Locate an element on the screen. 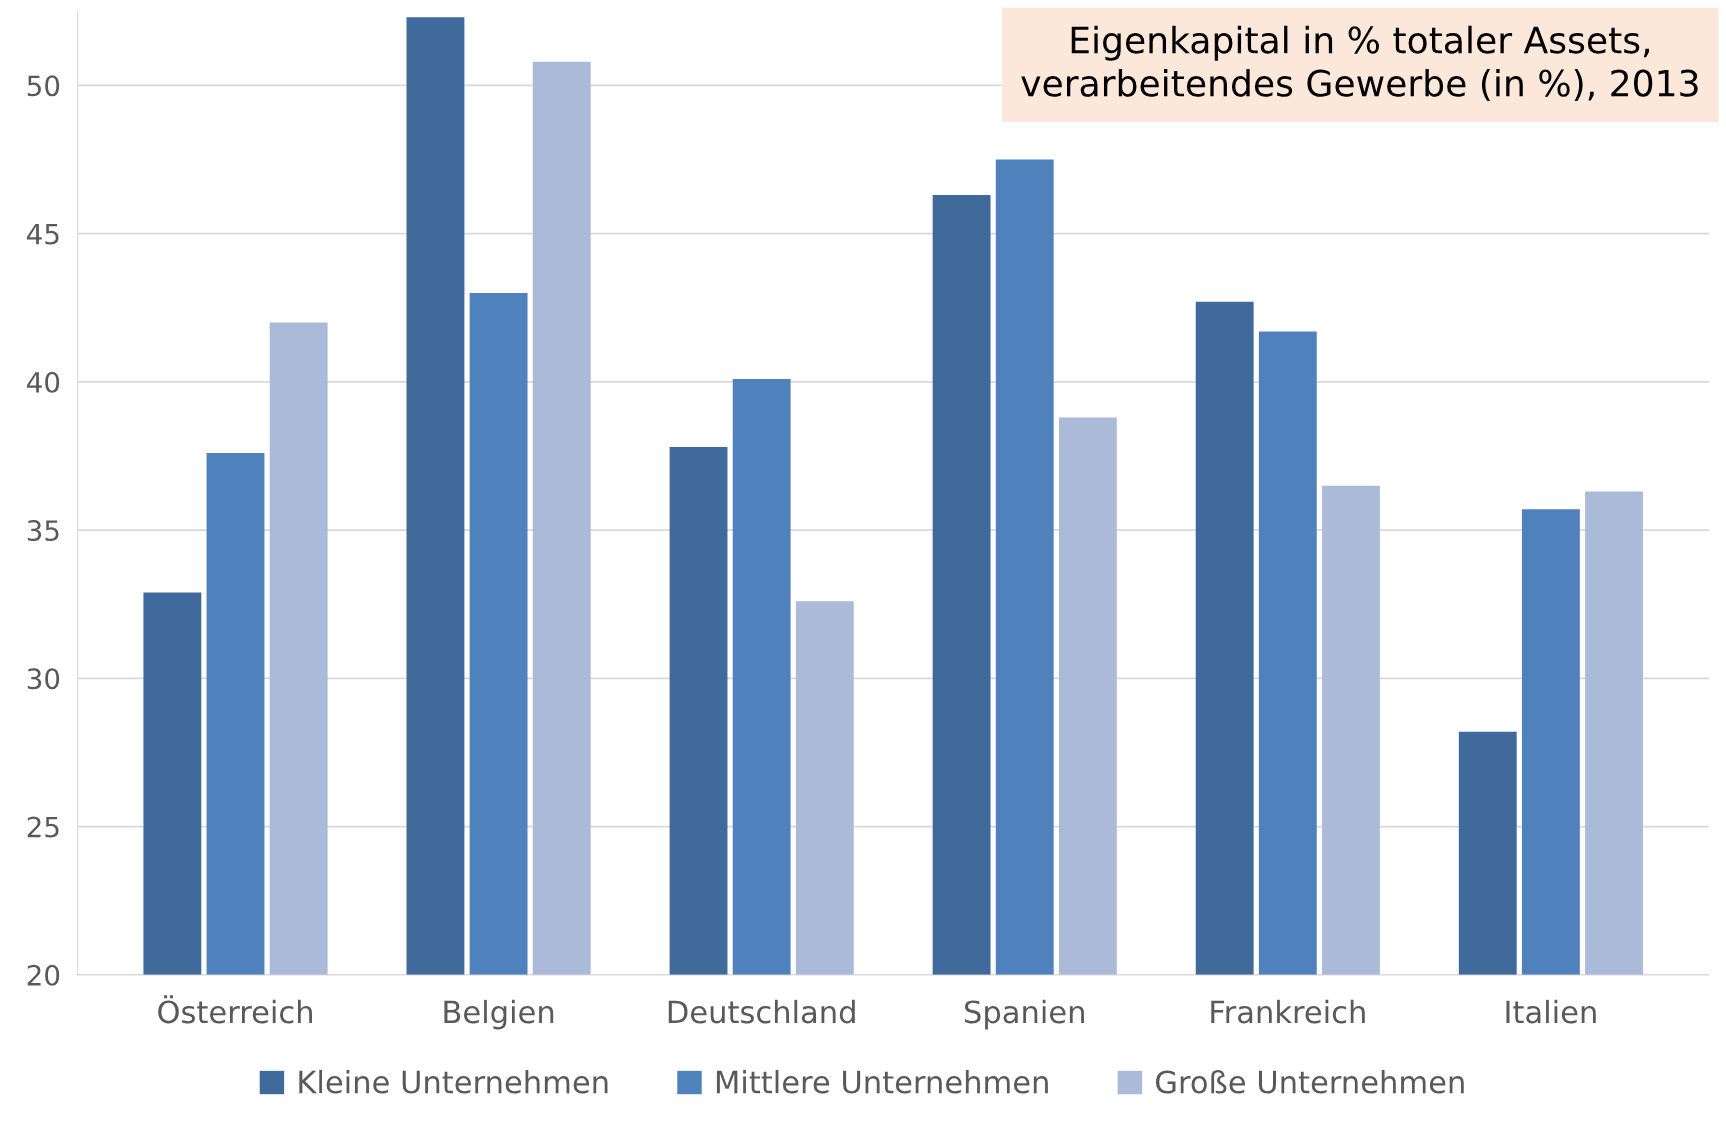 Image resolution: width=1726 pixels, height=1127 pixels. y-tick-label: 50 is located at coordinates (43, 86).